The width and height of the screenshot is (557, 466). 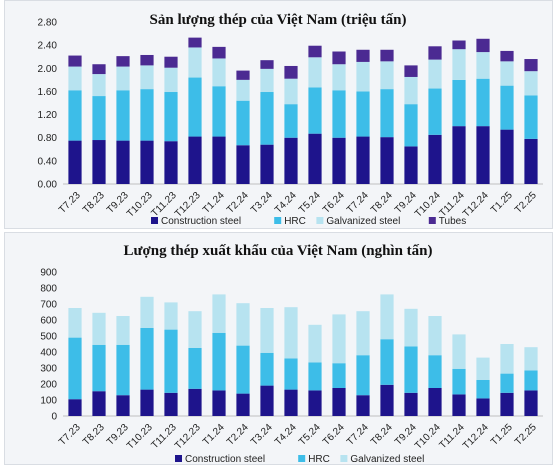 I want to click on chart-legend: Construction steel HRC Galvanized steel, so click(x=299, y=459).